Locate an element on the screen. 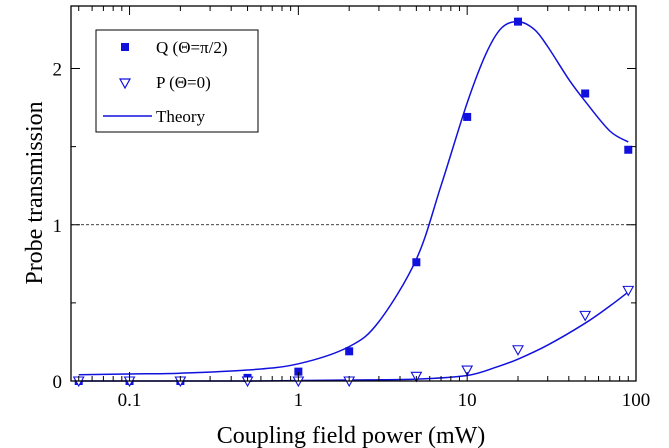 This screenshot has height=448, width=669. x-tick-label: 100 is located at coordinates (636, 400).